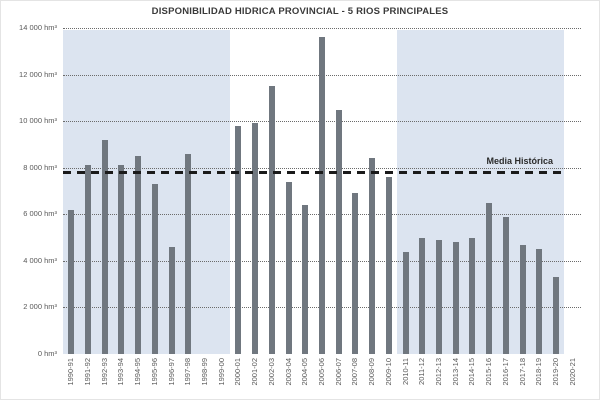 The width and height of the screenshot is (600, 400). Describe the element at coordinates (255, 372) in the screenshot. I see `x-axis-label: 2001-02` at that location.